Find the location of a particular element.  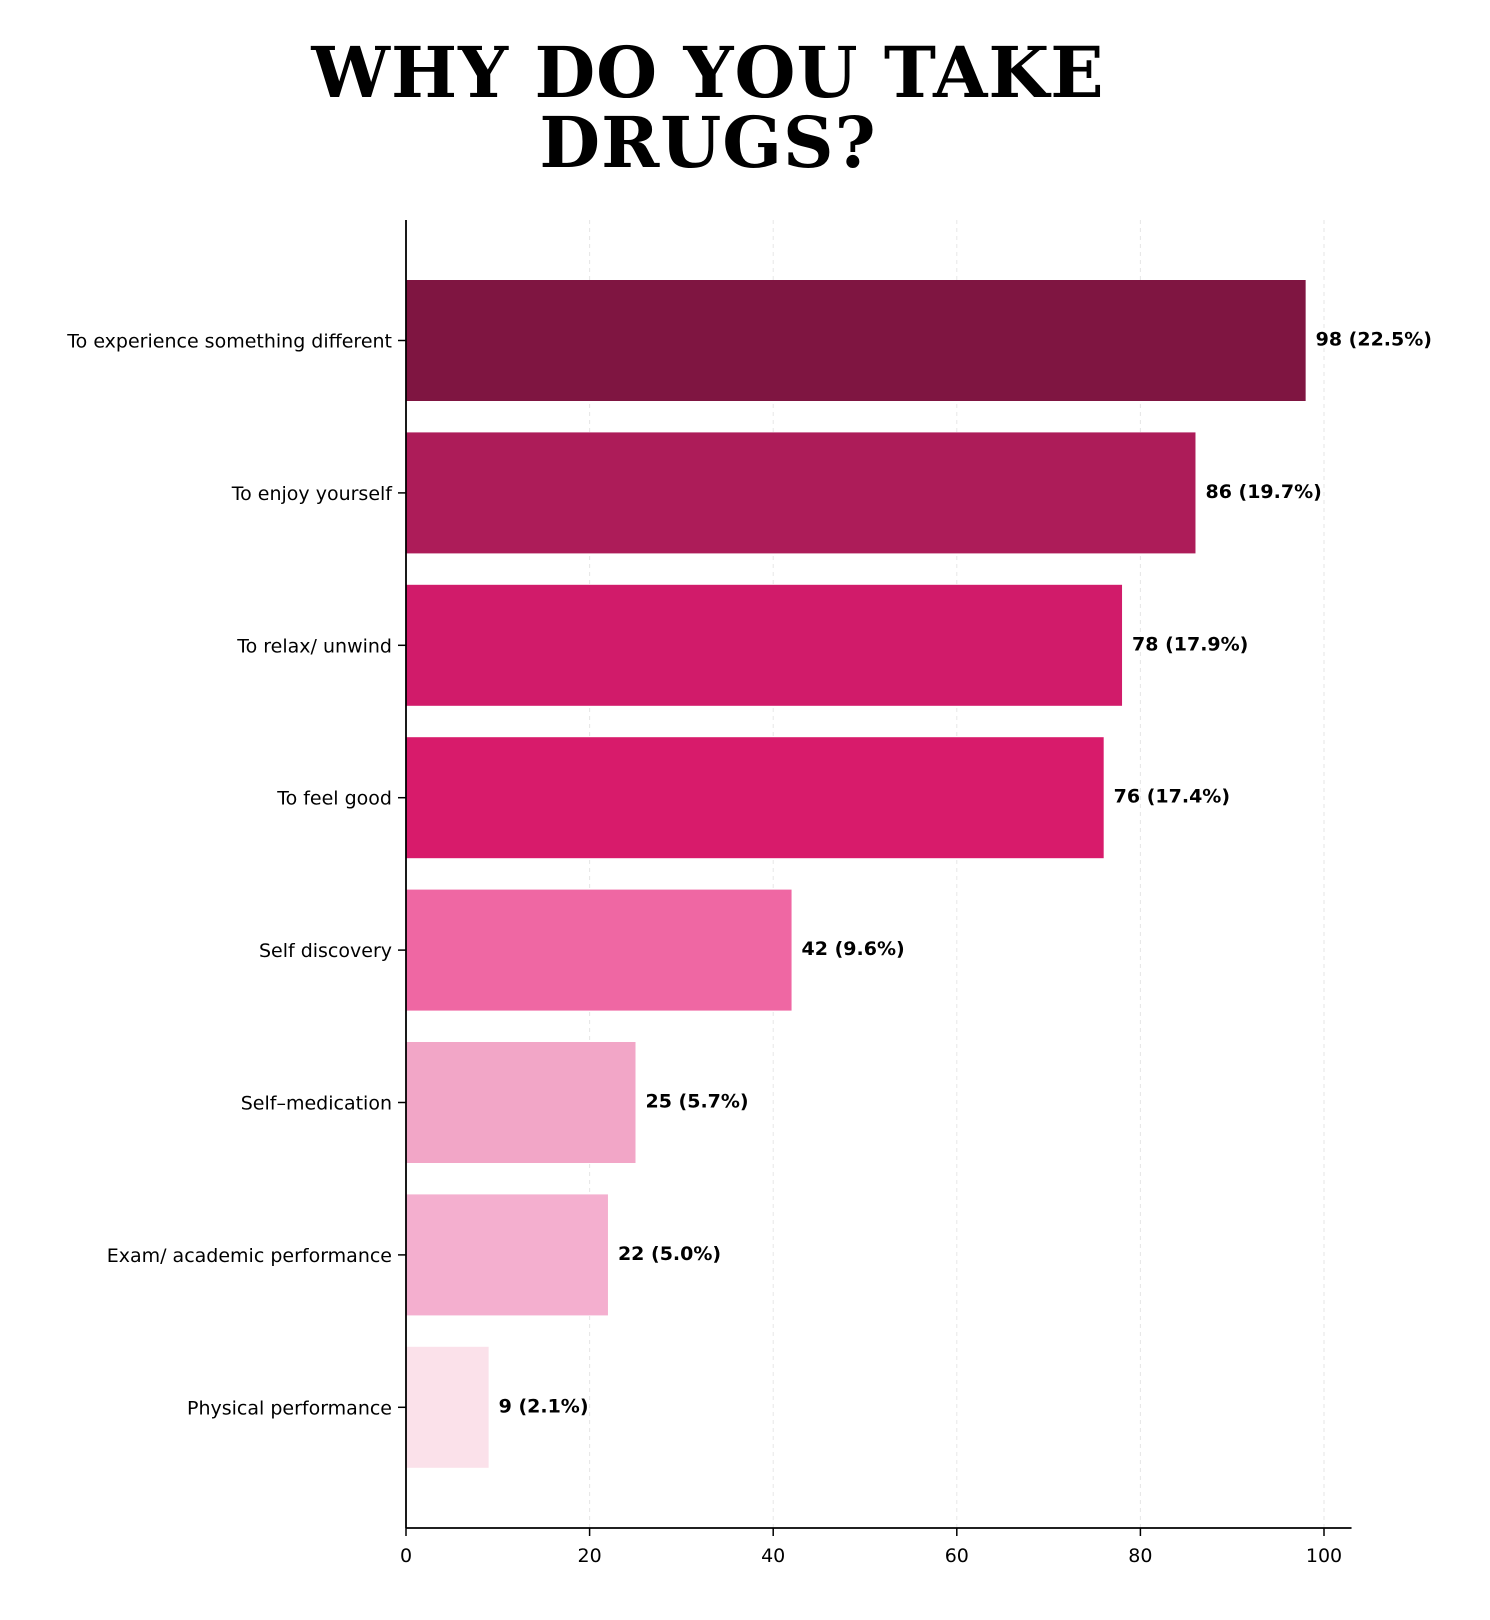

category-label: Exam/ academic performance is located at coordinates (249, 1256).